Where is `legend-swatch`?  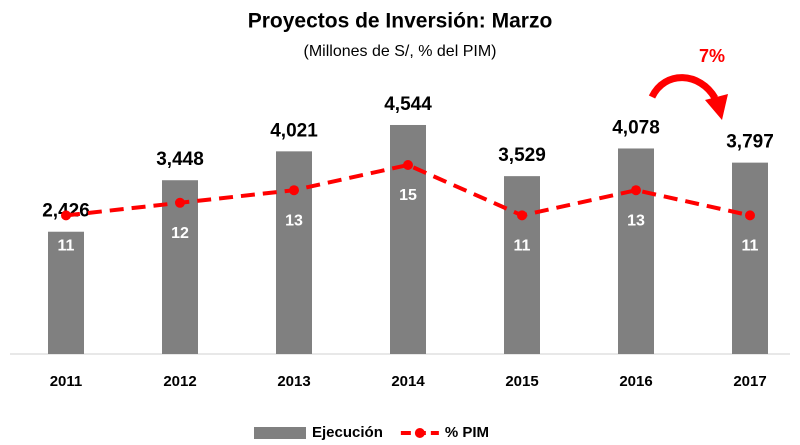 legend-swatch is located at coordinates (280, 433).